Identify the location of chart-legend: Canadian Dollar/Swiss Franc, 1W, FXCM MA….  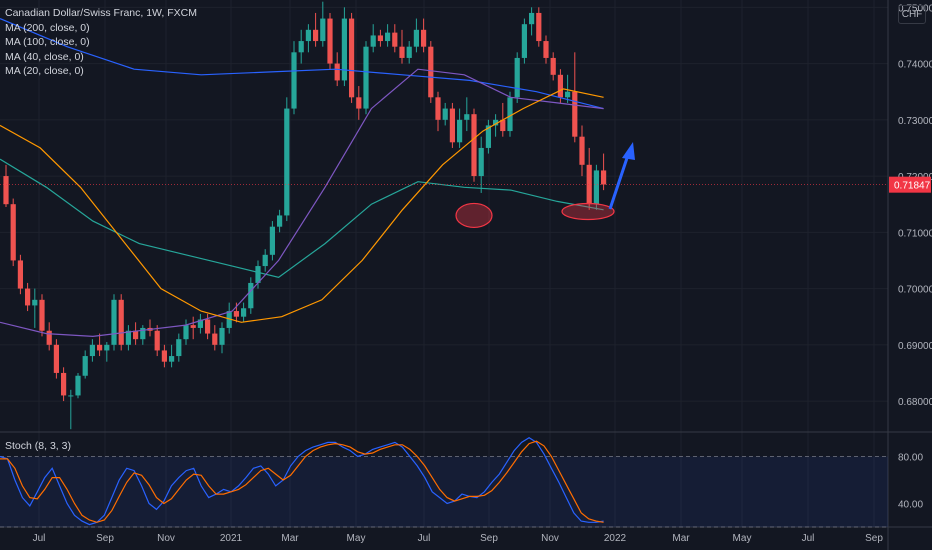
(101, 42).